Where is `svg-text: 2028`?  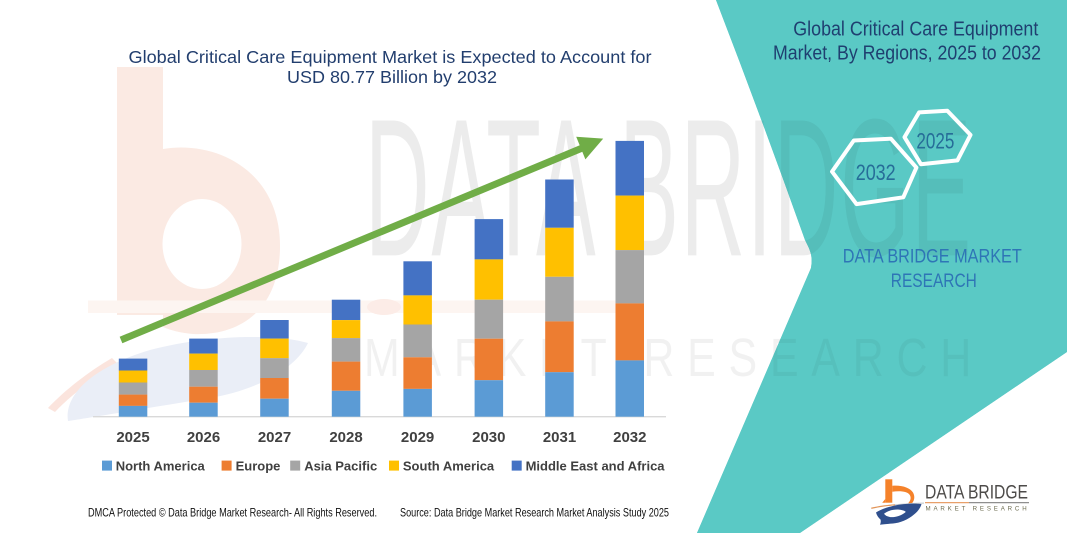
svg-text: 2028 is located at coordinates (345, 437).